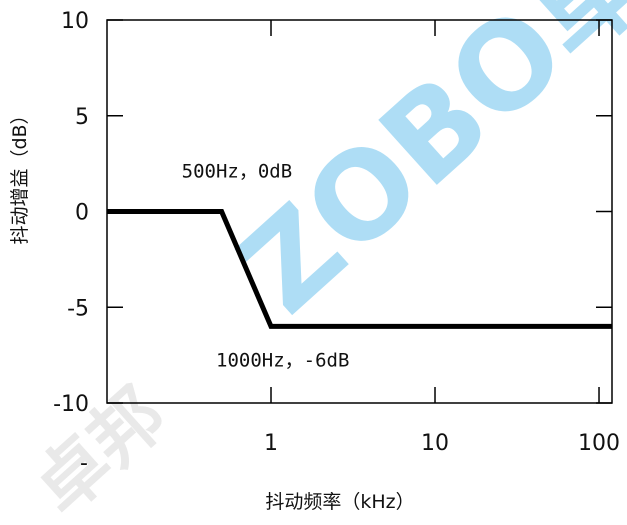 This screenshot has width=627, height=525. Describe the element at coordinates (282, 360) in the screenshot. I see `annotation-label: 1000Hz，-6dB` at that location.